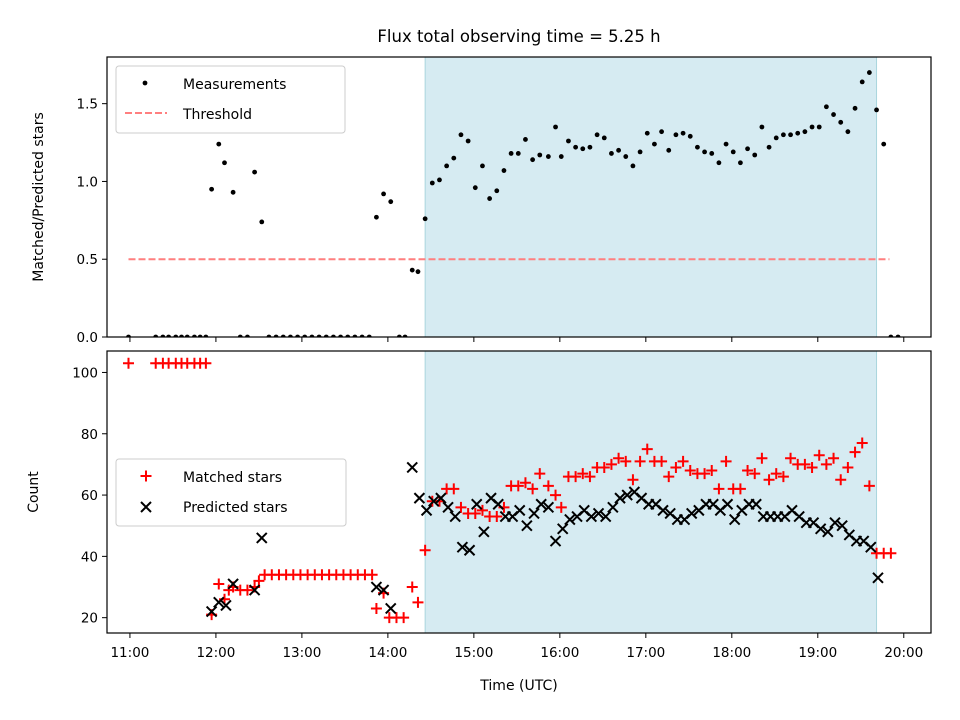 The width and height of the screenshot is (960, 720). Describe the element at coordinates (215, 653) in the screenshot. I see `x-tick-label: 12:00` at that location.